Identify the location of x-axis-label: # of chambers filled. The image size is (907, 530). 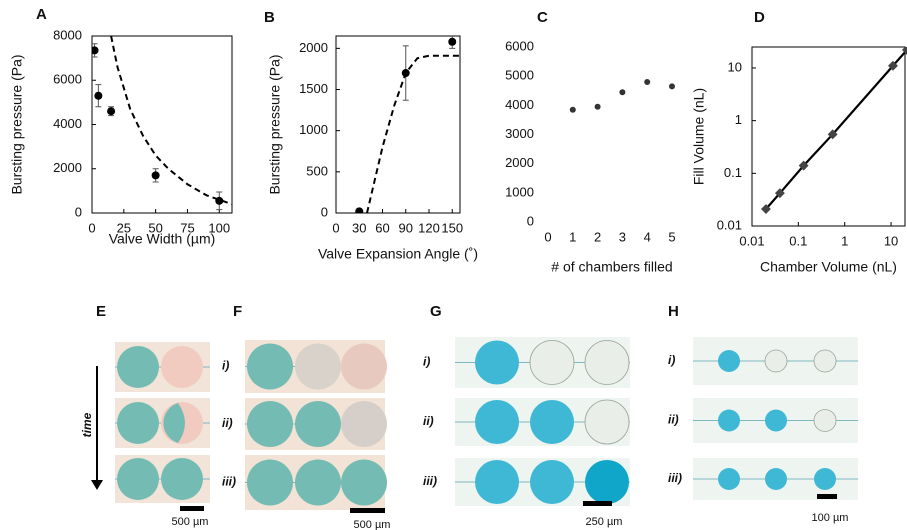
(611, 267).